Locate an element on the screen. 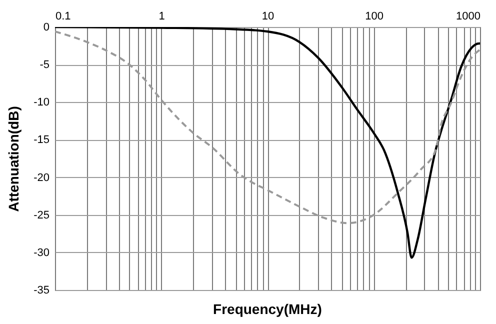  y-tick-label: -30 is located at coordinates (42, 252).